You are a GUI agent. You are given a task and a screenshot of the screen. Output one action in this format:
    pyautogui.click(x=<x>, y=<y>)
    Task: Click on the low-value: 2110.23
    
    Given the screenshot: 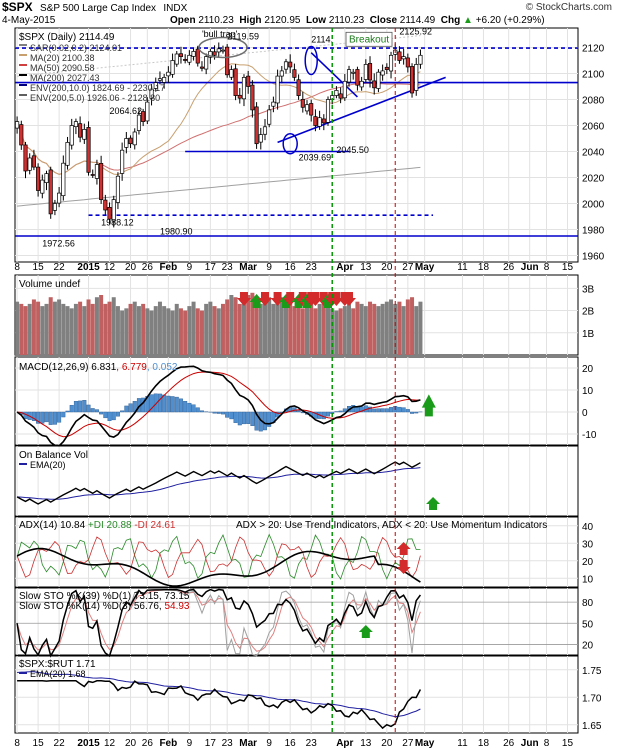 What is the action you would take?
    pyautogui.click(x=346, y=20)
    